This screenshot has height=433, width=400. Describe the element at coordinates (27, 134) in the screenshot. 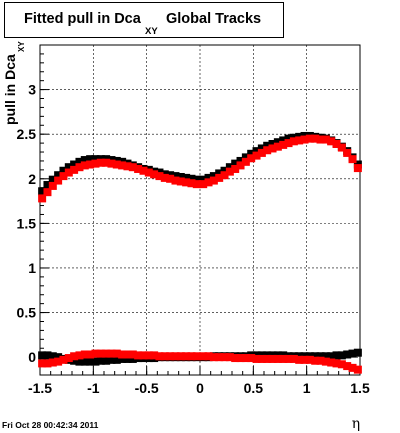

I see `y-tick-label: 2.5` at that location.